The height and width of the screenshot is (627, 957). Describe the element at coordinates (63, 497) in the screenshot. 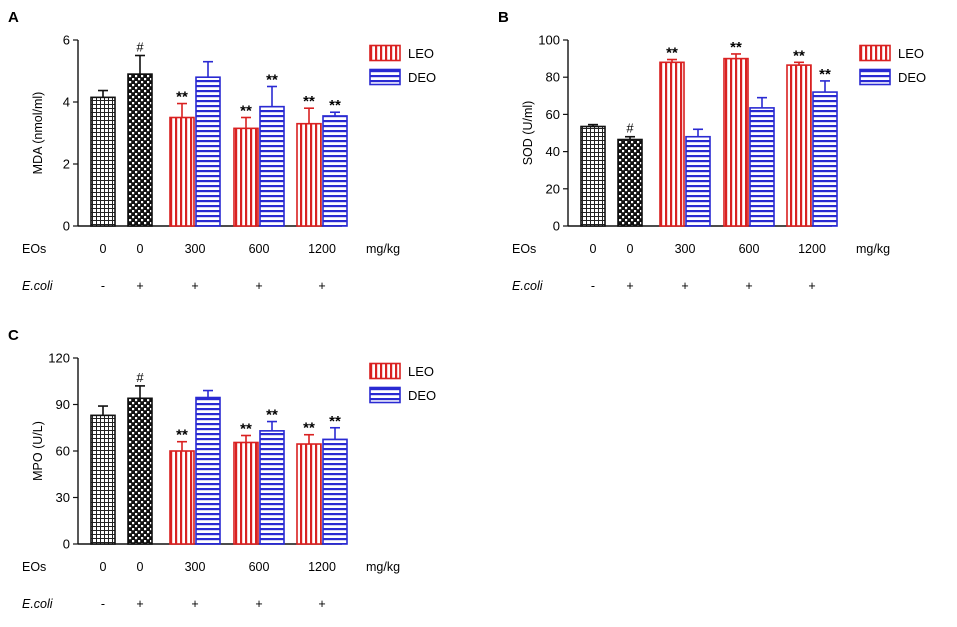

I see `y-tick-label: 30` at that location.